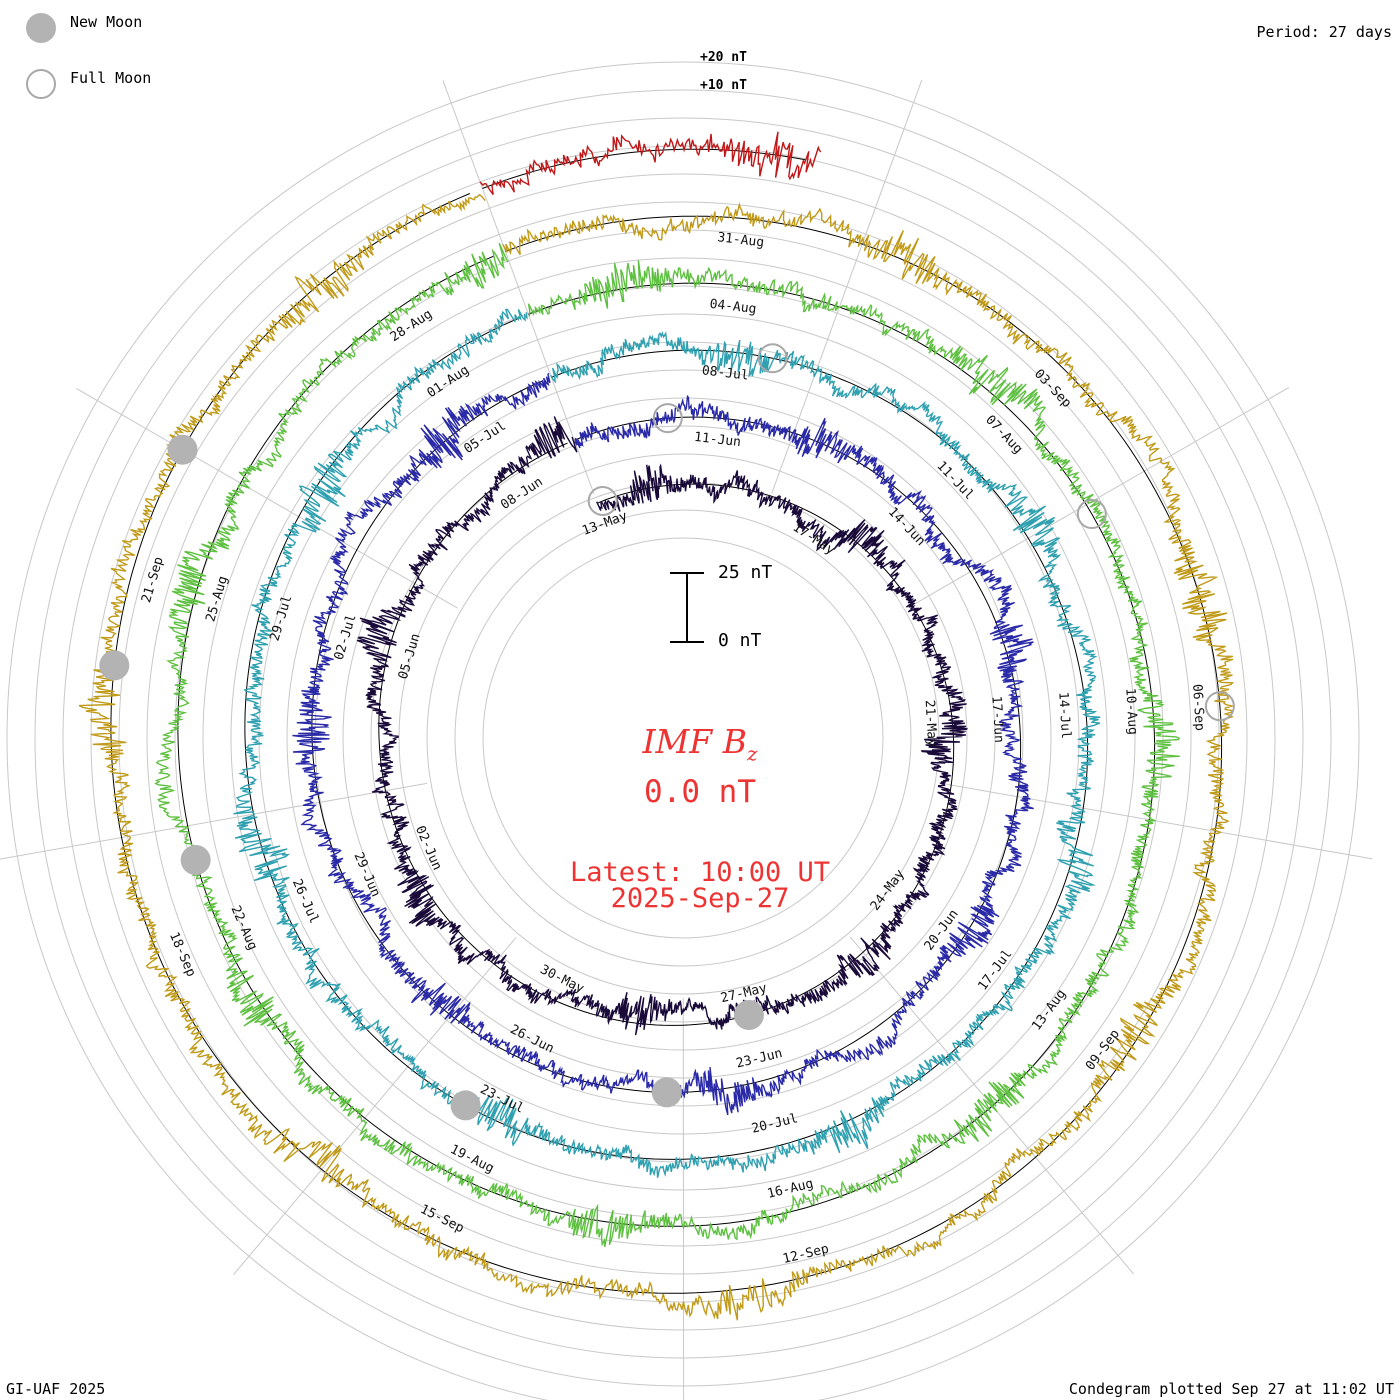  Describe the element at coordinates (604, 524) in the screenshot. I see `date-label: 13-May` at that location.